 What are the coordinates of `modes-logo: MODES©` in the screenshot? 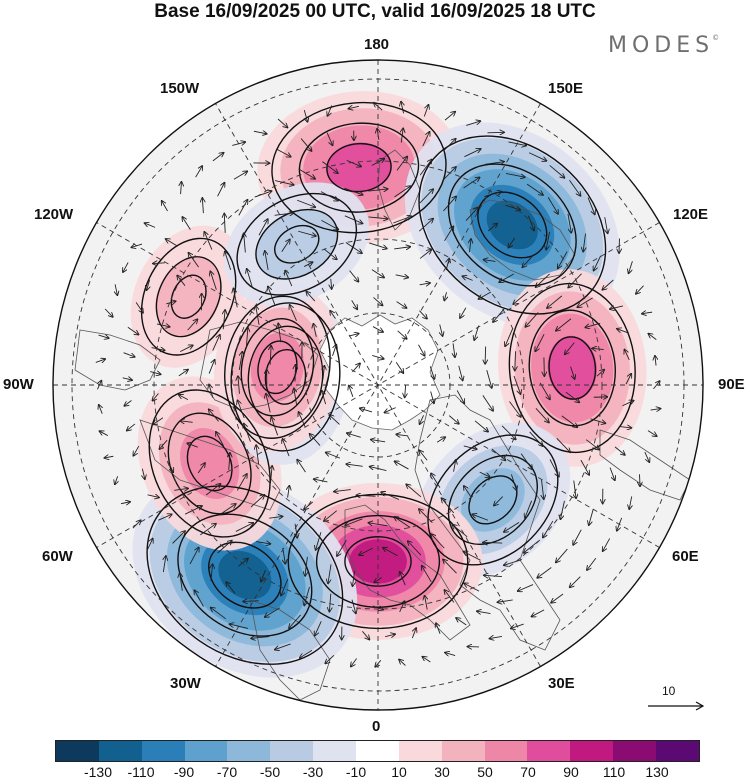 It's located at (663, 45).